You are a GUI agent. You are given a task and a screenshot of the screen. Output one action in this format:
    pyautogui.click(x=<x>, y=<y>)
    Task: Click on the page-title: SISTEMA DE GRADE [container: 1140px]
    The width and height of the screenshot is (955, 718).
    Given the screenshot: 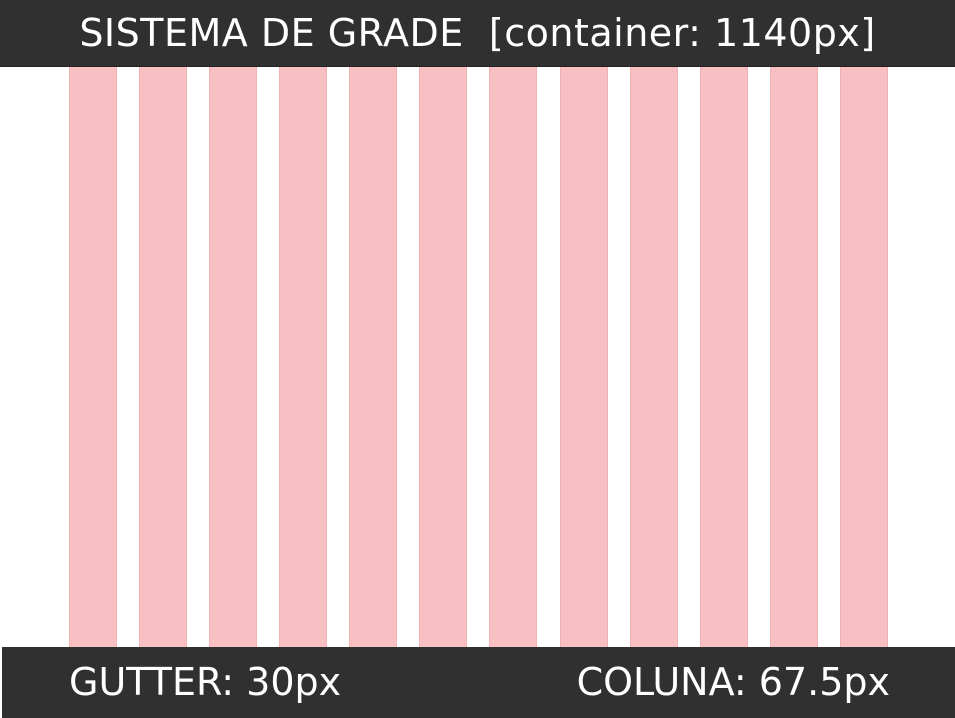 What is the action you would take?
    pyautogui.click(x=477, y=33)
    